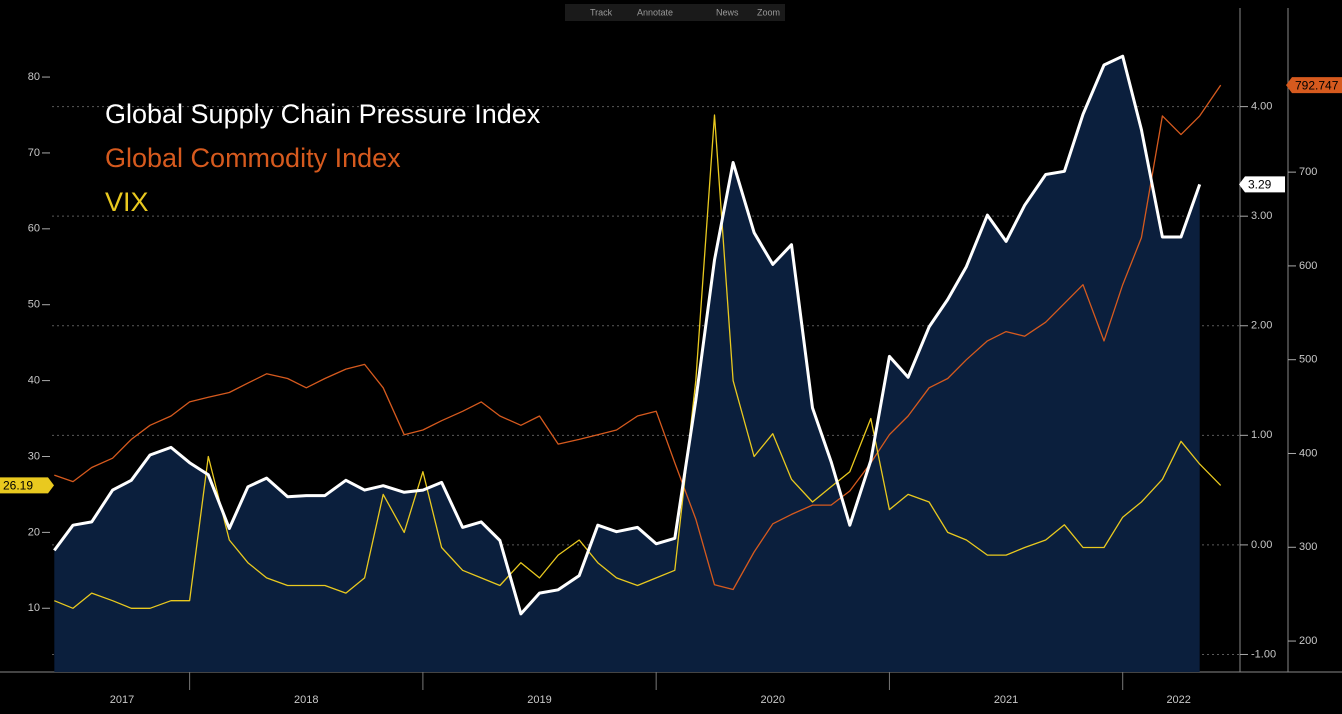  What do you see at coordinates (34, 77) in the screenshot?
I see `y-tick-label: 80` at bounding box center [34, 77].